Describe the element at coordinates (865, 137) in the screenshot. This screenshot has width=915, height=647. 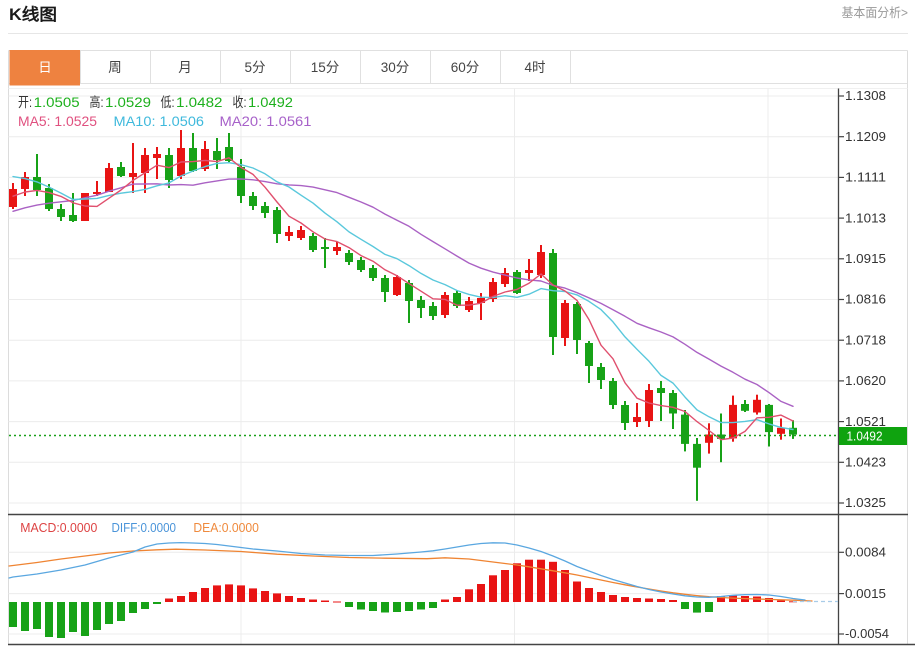
I see `svg-text: 1.1209` at that location.